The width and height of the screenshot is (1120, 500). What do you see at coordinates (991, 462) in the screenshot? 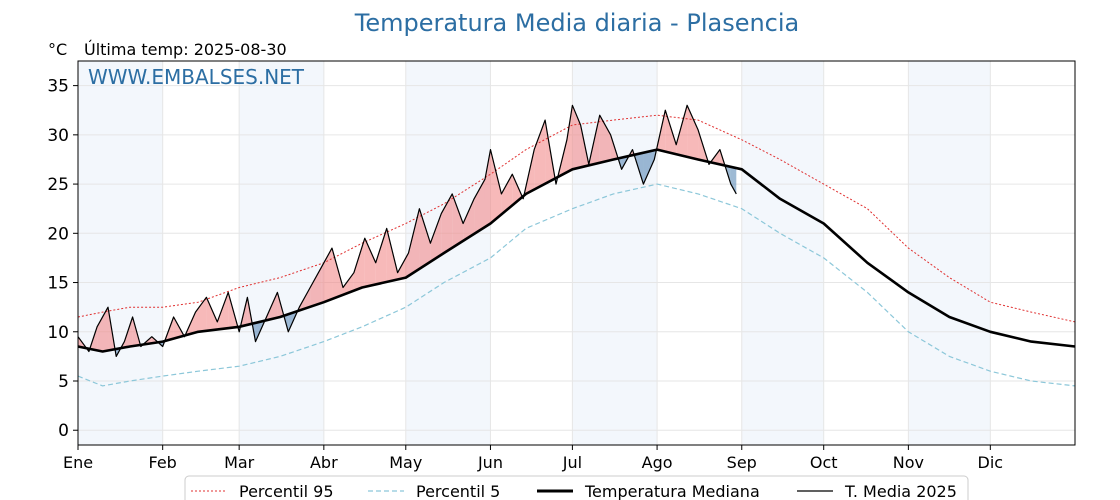
I see `x-tick-label: Dic` at bounding box center [991, 462].